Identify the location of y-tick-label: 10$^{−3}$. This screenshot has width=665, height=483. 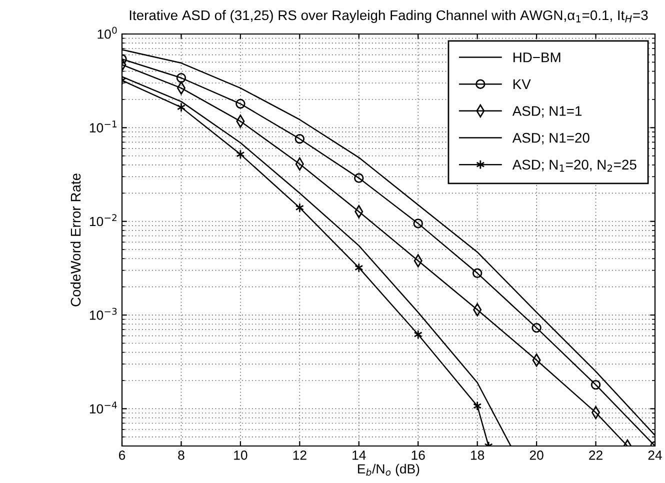
(103, 314).